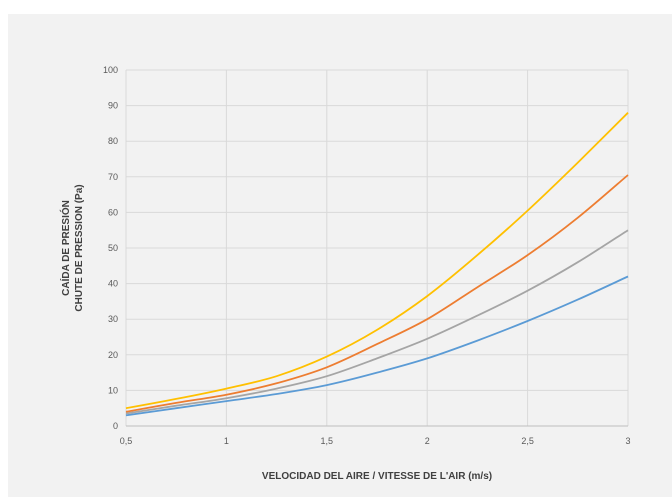  I want to click on x-tick-label: 1, so click(226, 441).